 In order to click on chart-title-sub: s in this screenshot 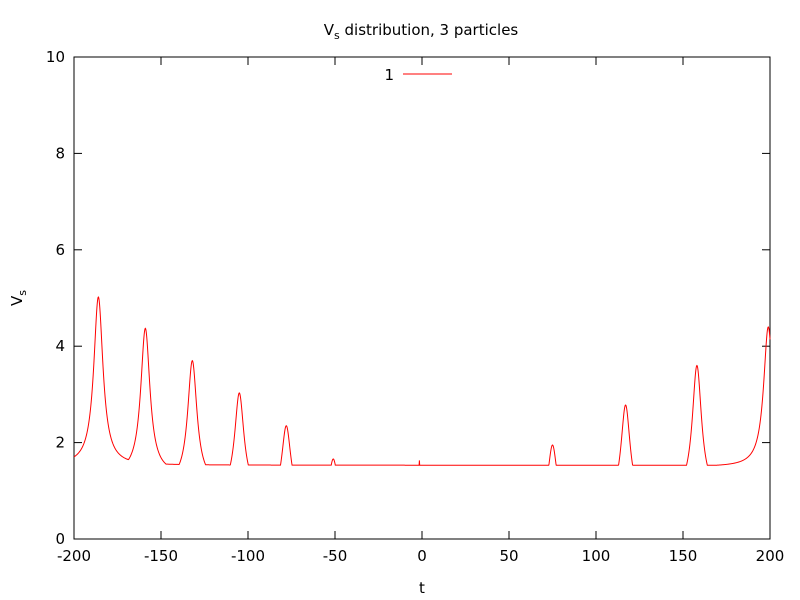, I will do `click(337, 35)`.